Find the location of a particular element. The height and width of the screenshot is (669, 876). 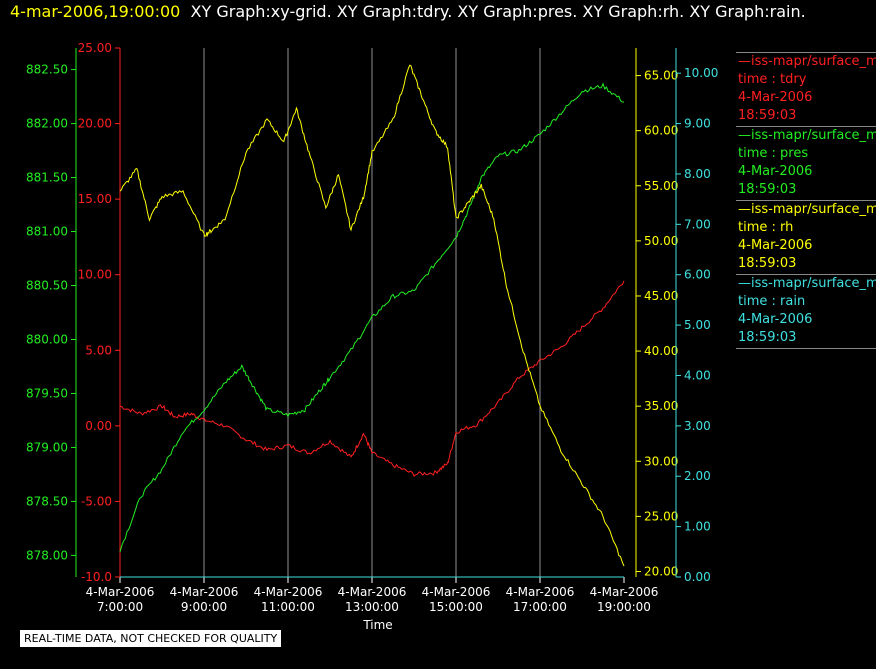

tdry-tick-label: 5.00 is located at coordinates (98, 350).